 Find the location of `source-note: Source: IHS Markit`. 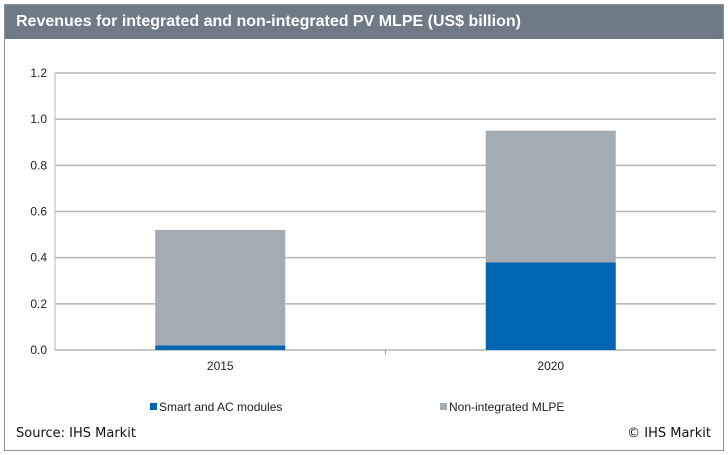

source-note: Source: IHS Markit is located at coordinates (76, 433).